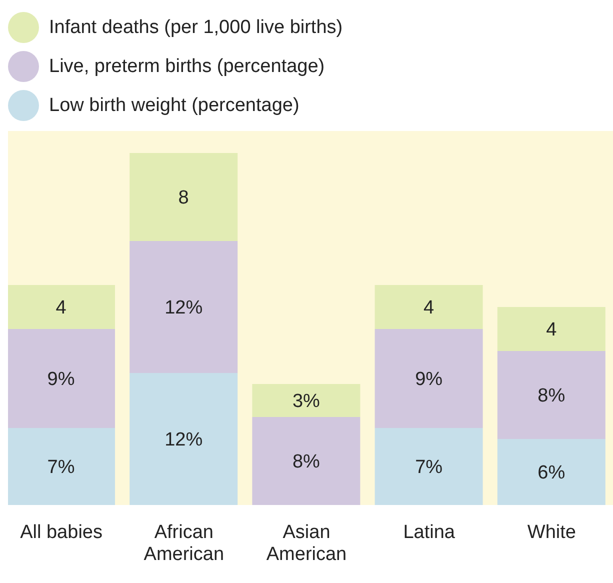 Image resolution: width=613 pixels, height=583 pixels. Describe the element at coordinates (196, 27) in the screenshot. I see `legend-label: Infant deaths (per 1,000 live births)` at that location.